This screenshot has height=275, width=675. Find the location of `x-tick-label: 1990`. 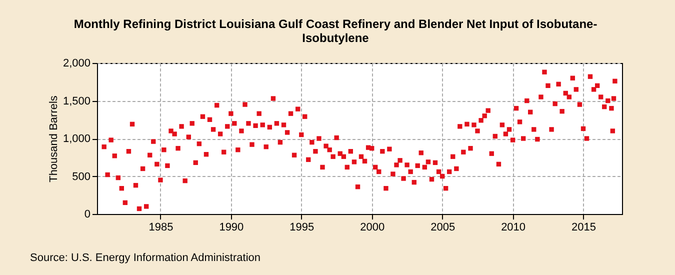

x-tick-label: 1990 is located at coordinates (231, 228).